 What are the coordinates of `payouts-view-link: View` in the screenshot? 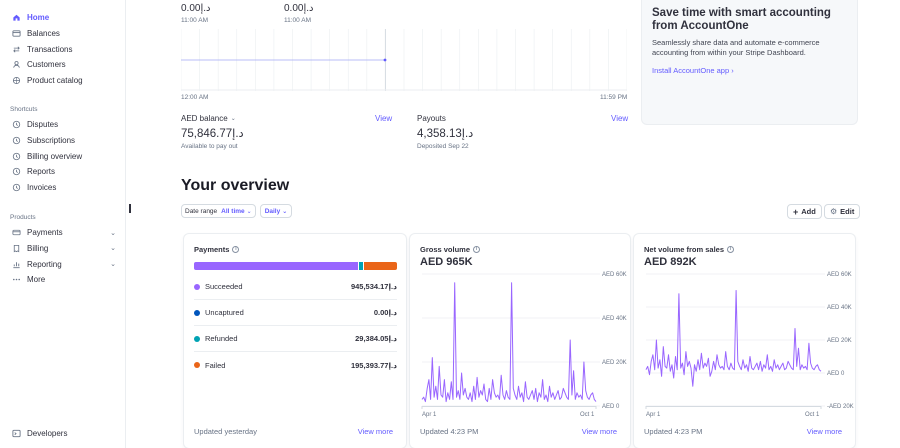 It's located at (620, 118).